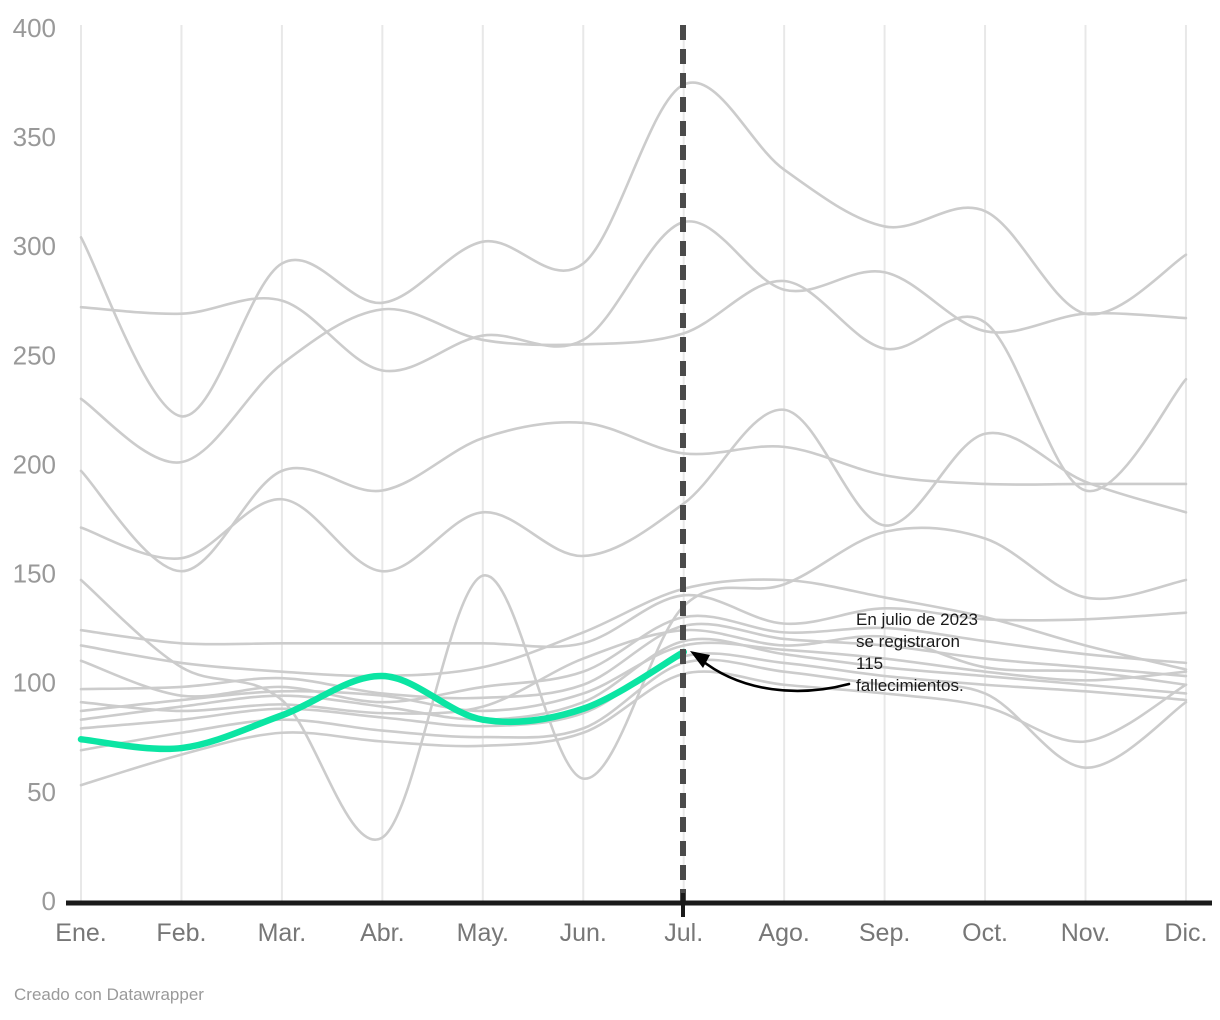 This screenshot has width=1220, height=1020. I want to click on x-tick-label-jul: Jul., so click(683, 933).